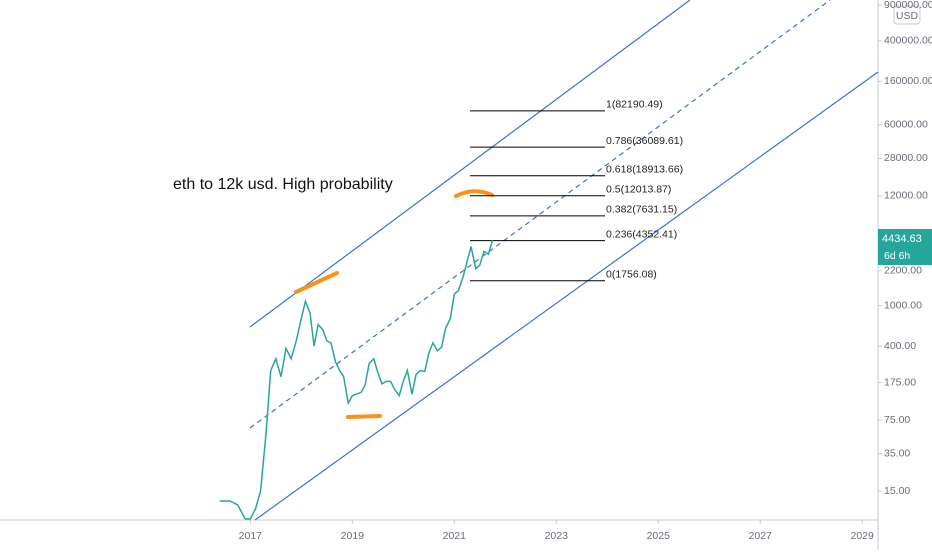  What do you see at coordinates (761, 536) in the screenshot?
I see `x-tick-label: 2027` at bounding box center [761, 536].